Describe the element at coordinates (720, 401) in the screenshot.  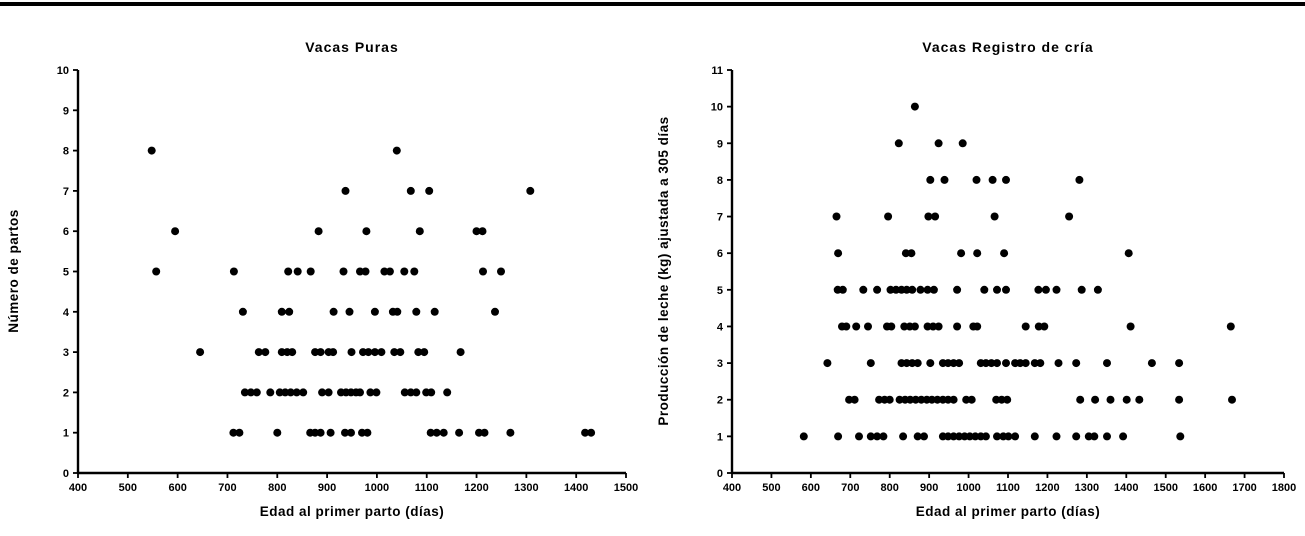
I see `y-tick-label: 2` at that location.